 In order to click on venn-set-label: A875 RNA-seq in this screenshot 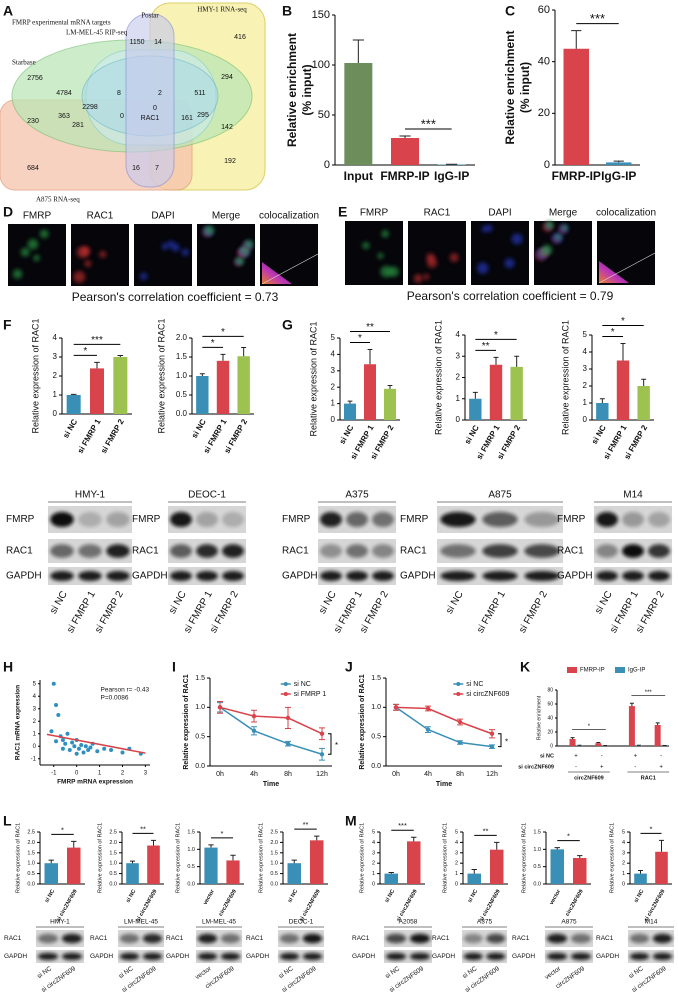, I will do `click(58, 200)`.